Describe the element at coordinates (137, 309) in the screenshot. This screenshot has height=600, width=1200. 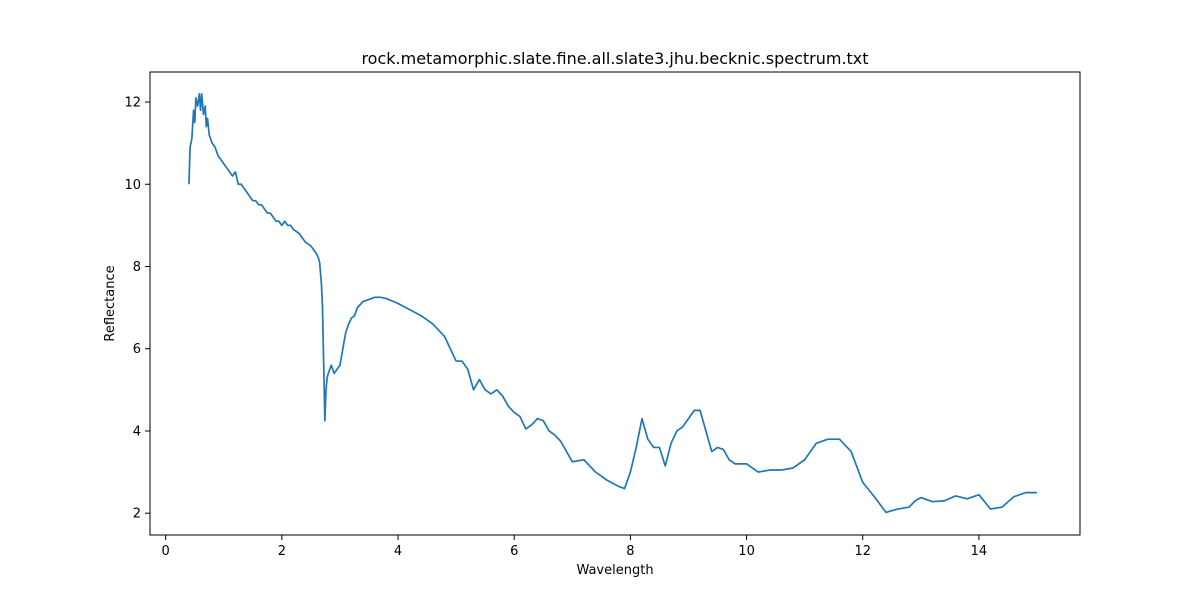
I see `y-axis-ticks: 2 4 6 8 10 12` at that location.